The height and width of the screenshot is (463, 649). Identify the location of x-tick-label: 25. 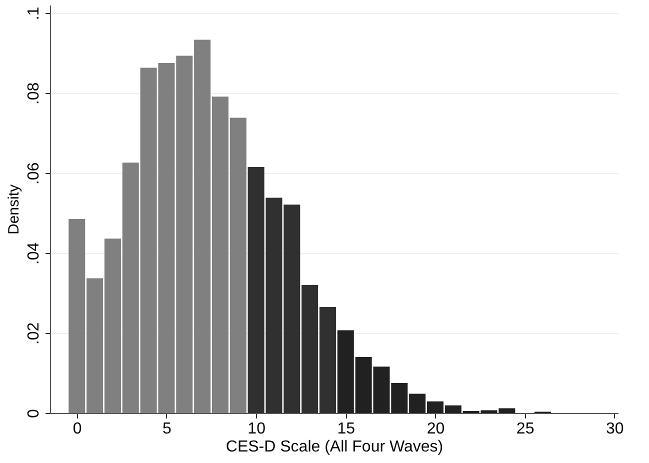
(525, 429).